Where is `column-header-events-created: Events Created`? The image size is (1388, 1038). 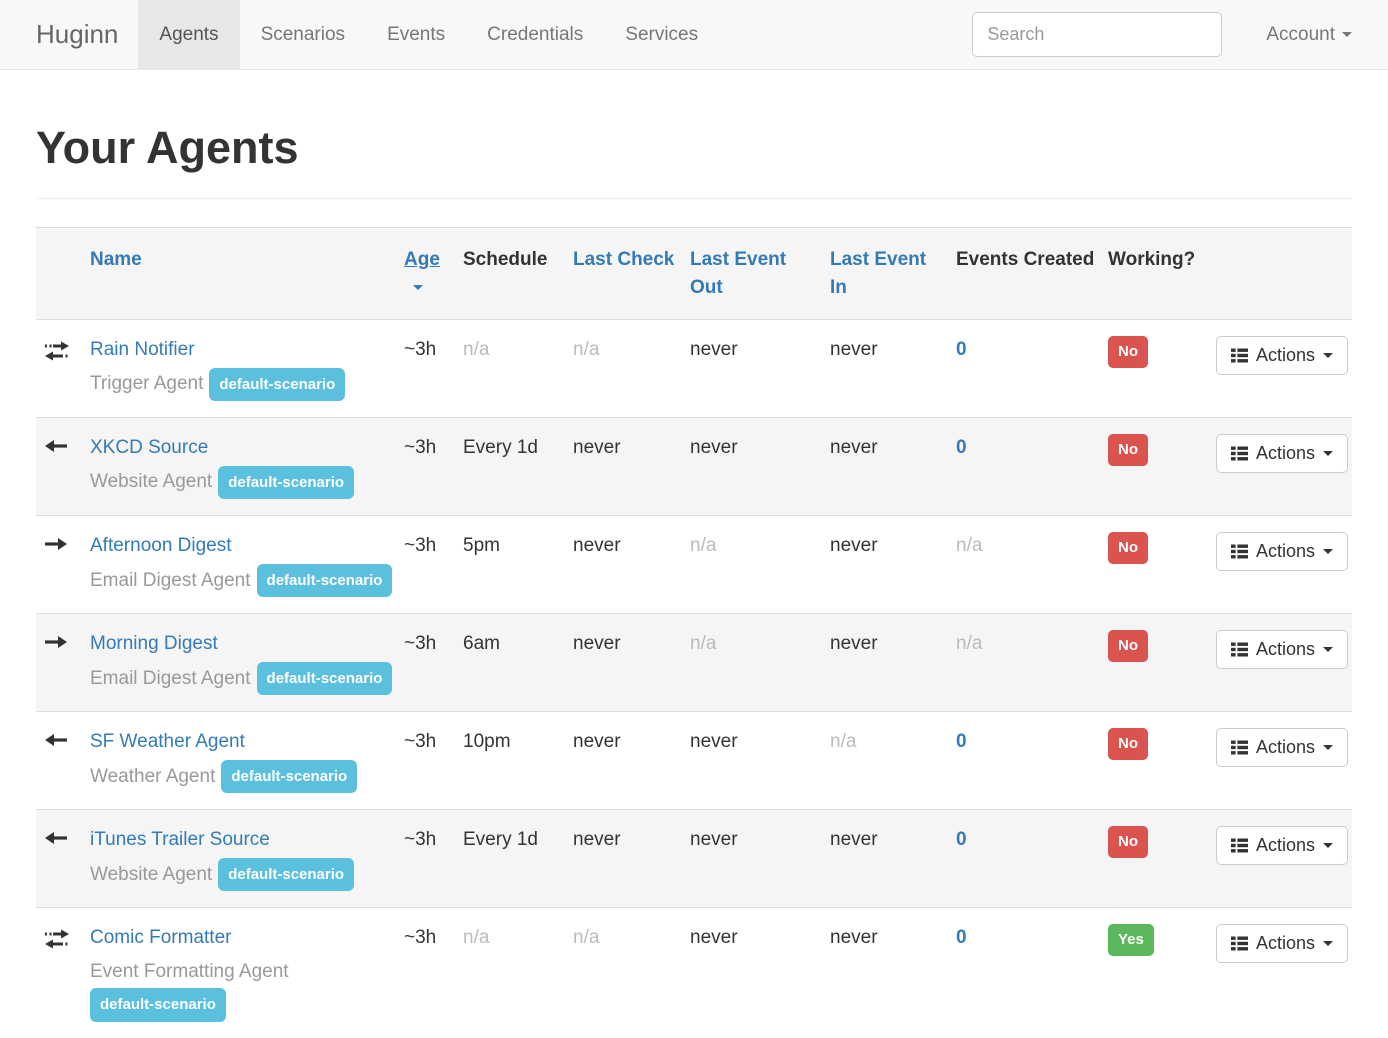 column-header-events-created: Events Created is located at coordinates (1032, 273).